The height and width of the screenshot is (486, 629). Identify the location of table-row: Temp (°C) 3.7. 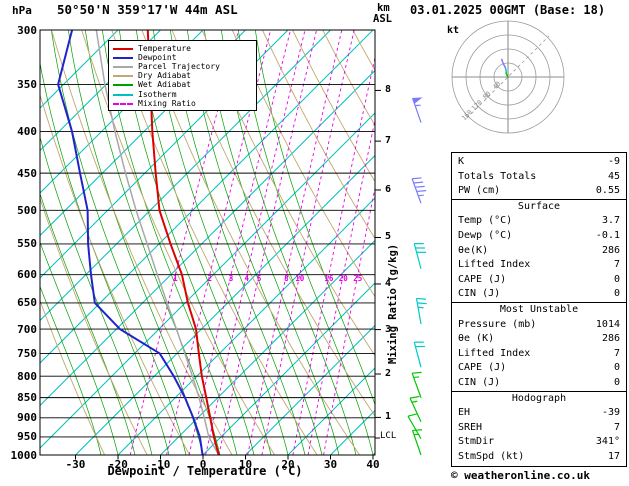
(539, 221).